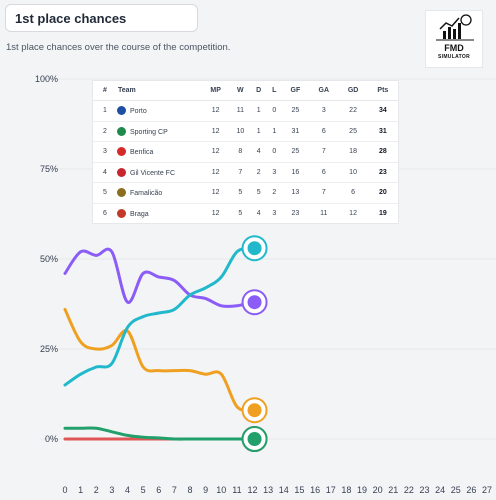 This screenshot has width=496, height=500. What do you see at coordinates (353, 91) in the screenshot?
I see `col-header: GD` at bounding box center [353, 91].